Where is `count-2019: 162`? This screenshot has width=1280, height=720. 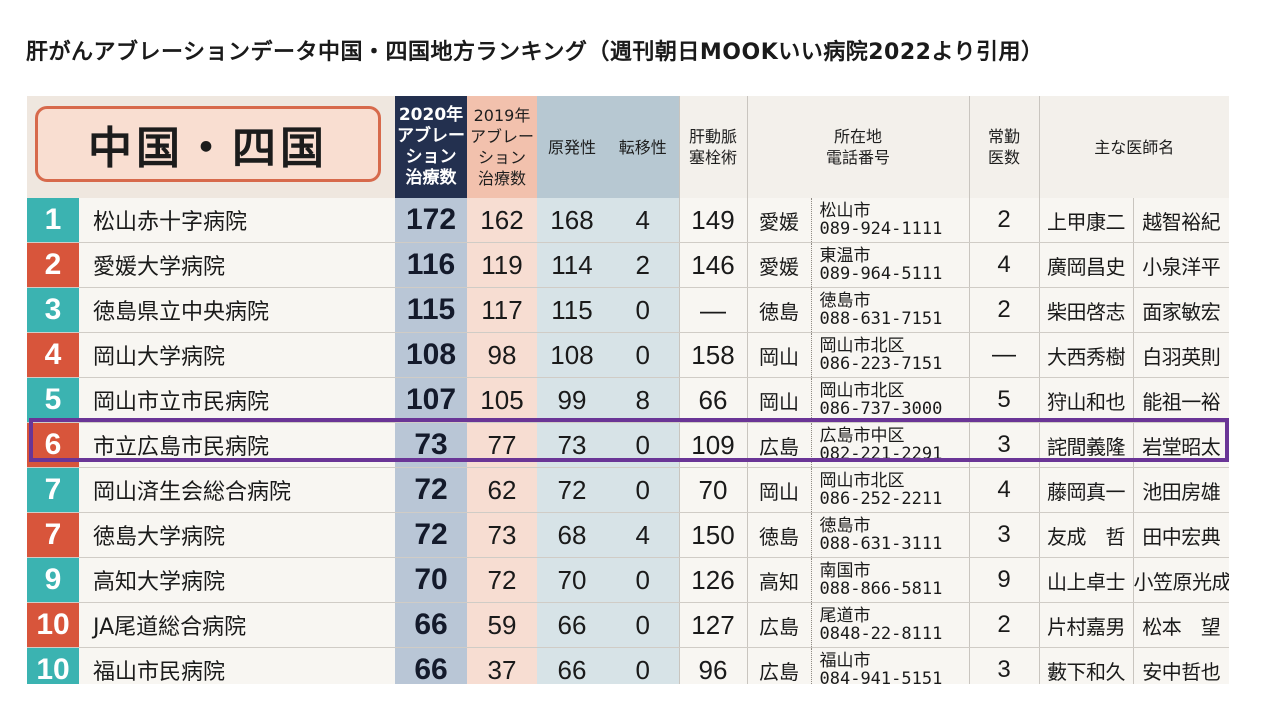
count-2019: 162 is located at coordinates (502, 220).